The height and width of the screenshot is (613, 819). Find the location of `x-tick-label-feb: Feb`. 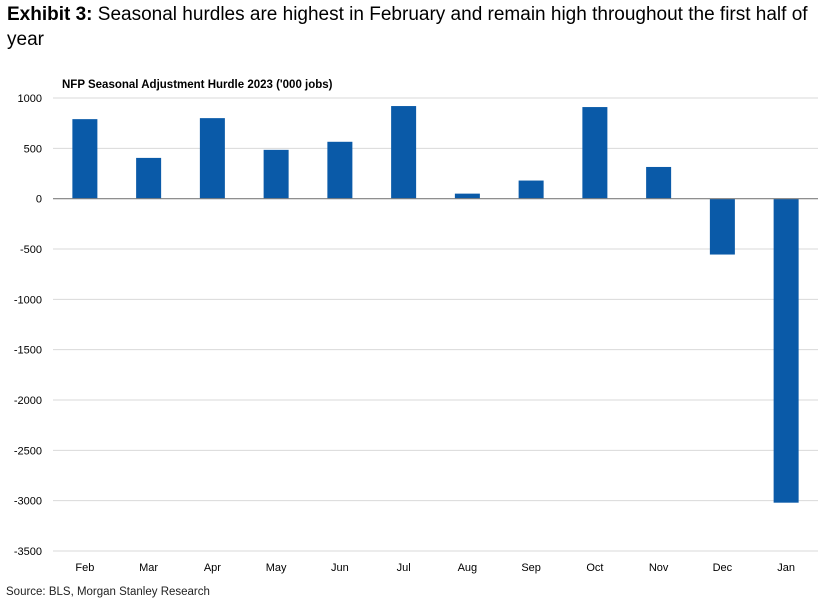

x-tick-label-feb: Feb is located at coordinates (84, 568).